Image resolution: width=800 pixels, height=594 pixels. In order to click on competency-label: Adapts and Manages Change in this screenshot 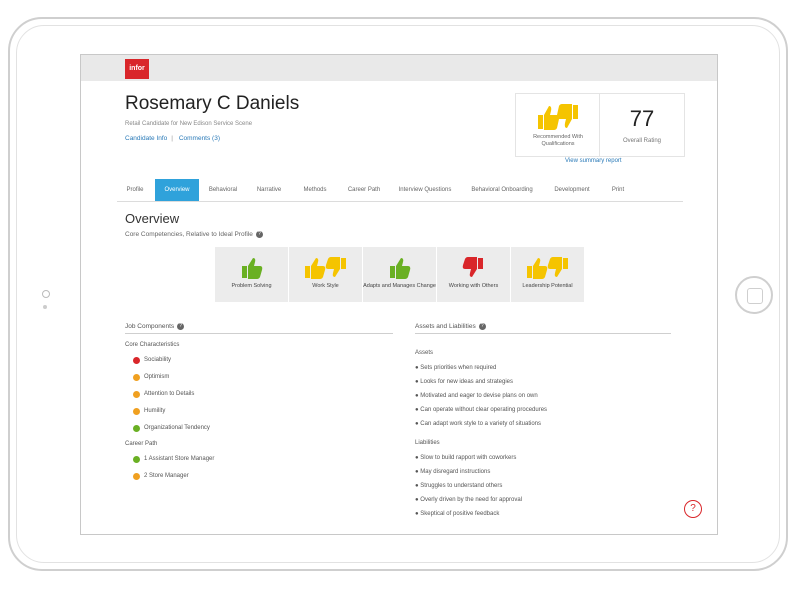, I will do `click(399, 286)`.